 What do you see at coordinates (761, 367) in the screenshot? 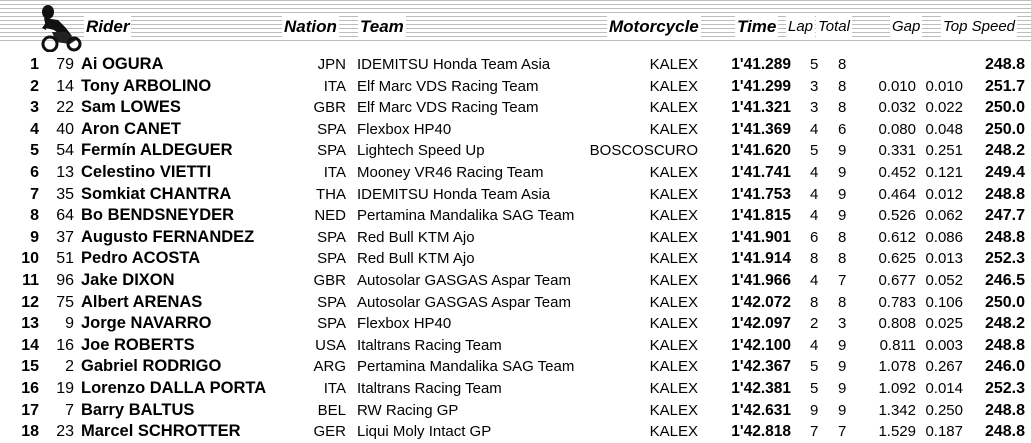
I see `lap-time-cell: 1'42.367` at bounding box center [761, 367].